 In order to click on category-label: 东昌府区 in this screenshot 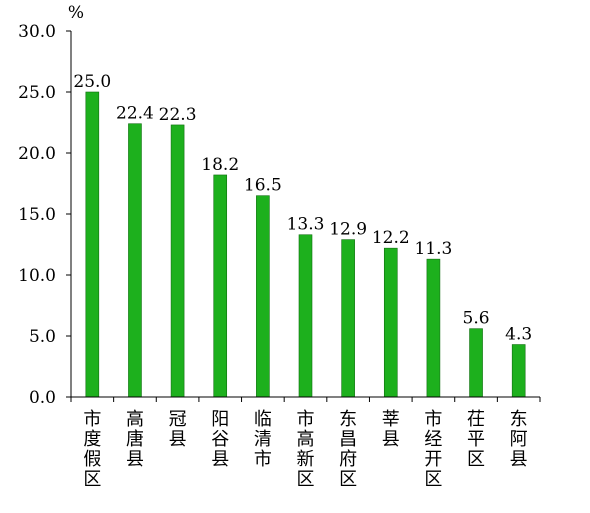, I will do `click(348, 449)`.